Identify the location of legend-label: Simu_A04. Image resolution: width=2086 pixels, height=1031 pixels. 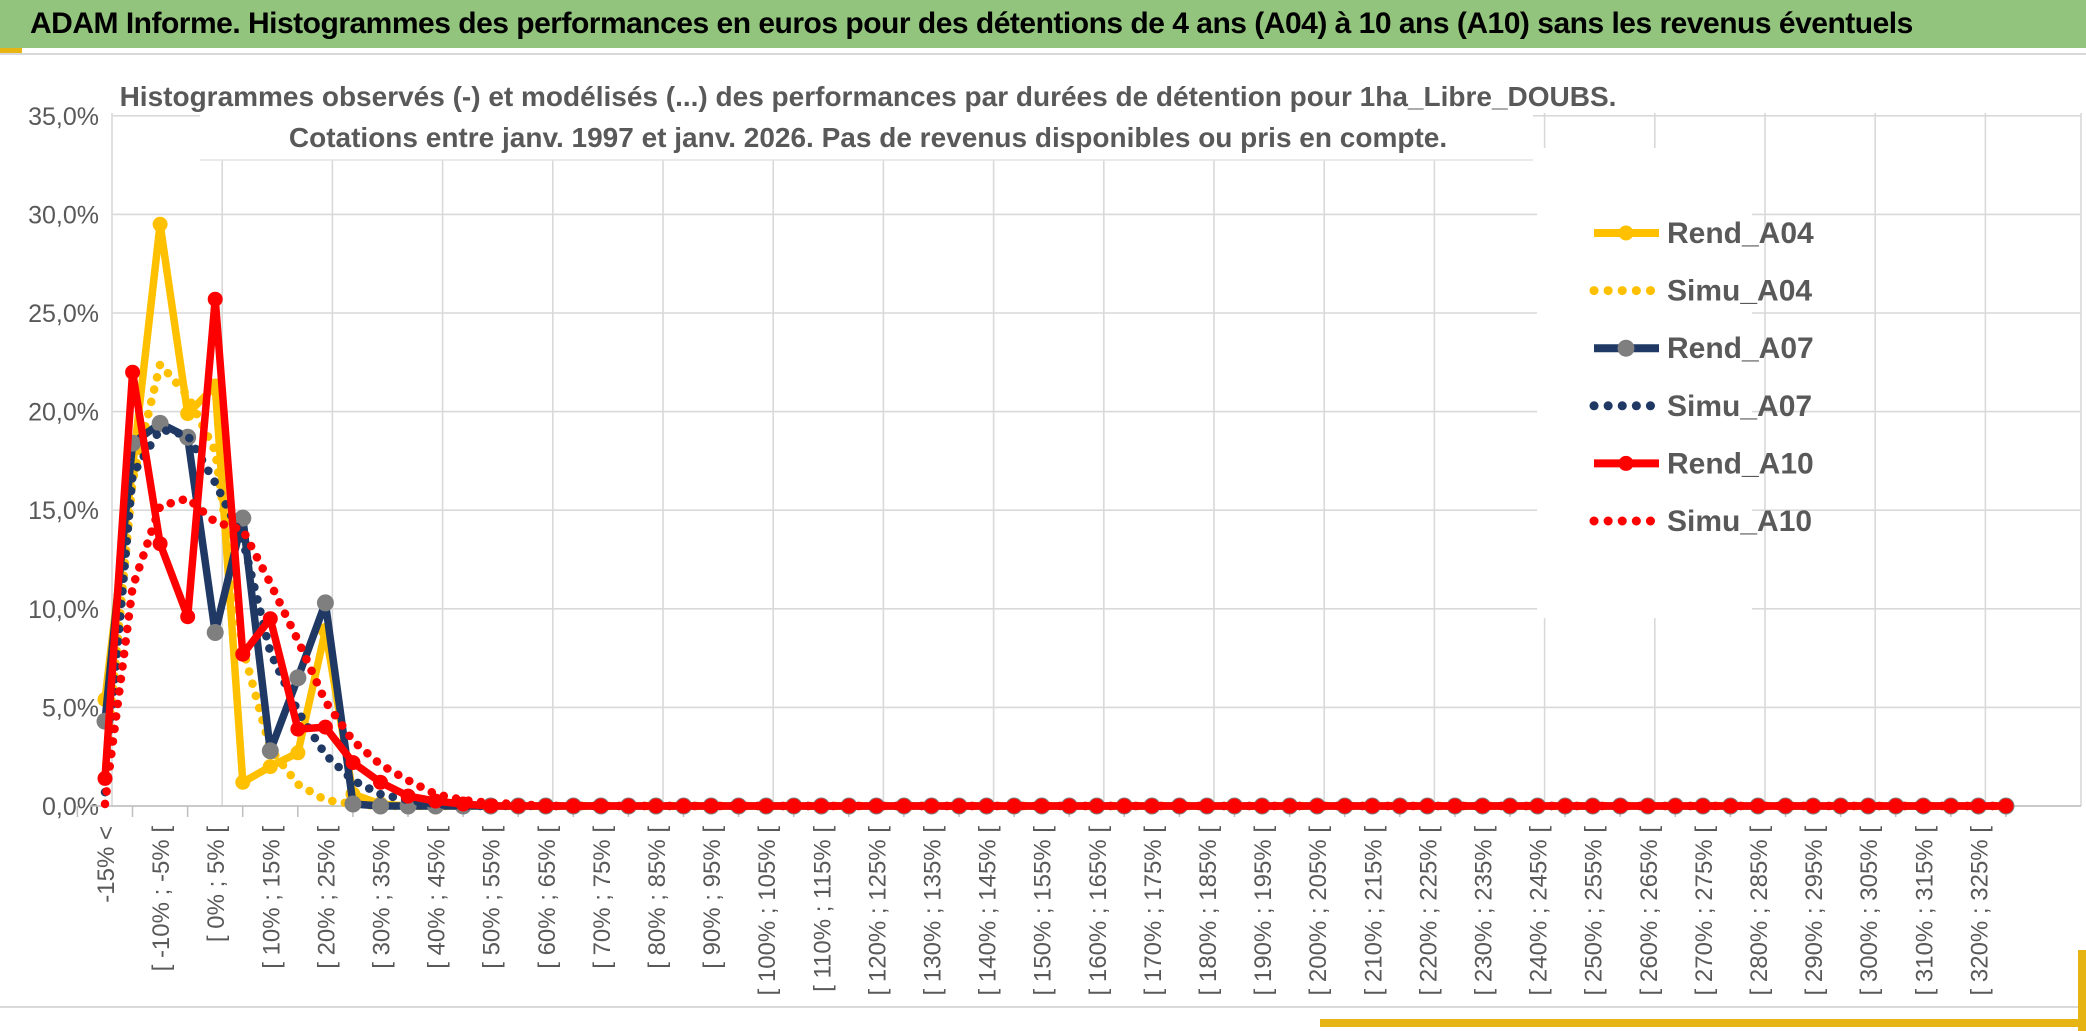
(1739, 291).